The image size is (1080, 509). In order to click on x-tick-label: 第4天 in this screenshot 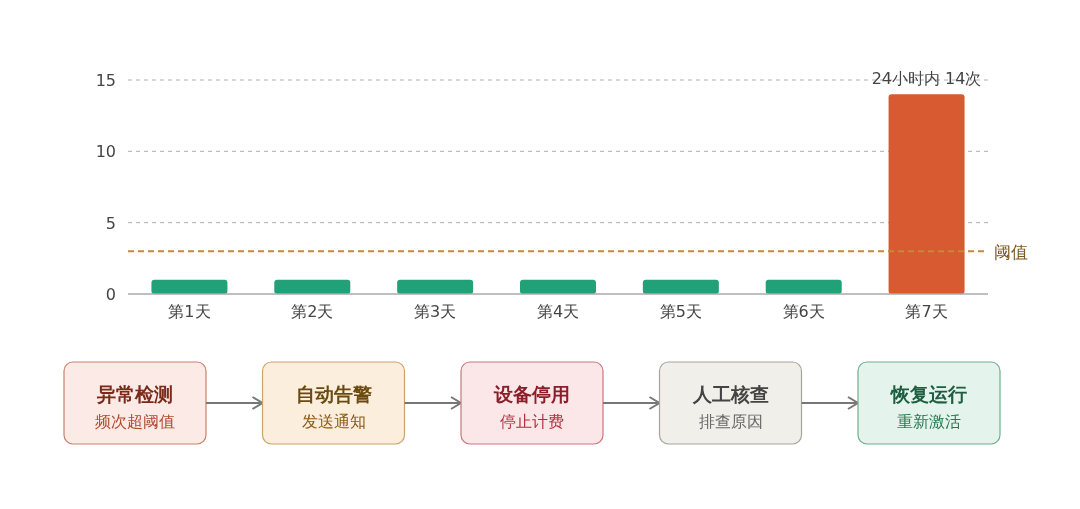, I will do `click(558, 311)`.